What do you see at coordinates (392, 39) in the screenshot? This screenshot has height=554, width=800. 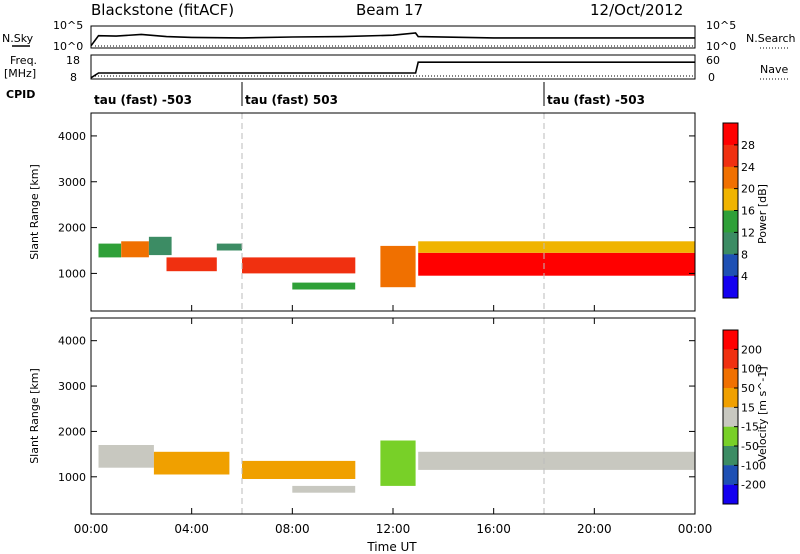 I see `nsky-series-line` at bounding box center [392, 39].